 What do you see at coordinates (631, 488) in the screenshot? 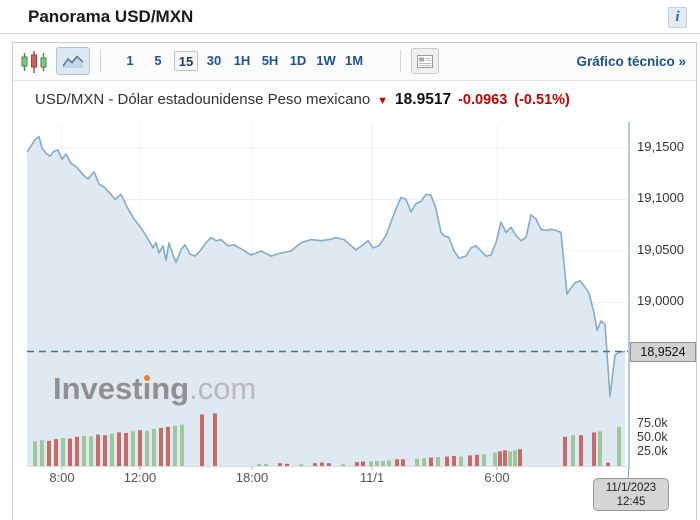
I see `cursor-date: 11/1/2023` at bounding box center [631, 488].